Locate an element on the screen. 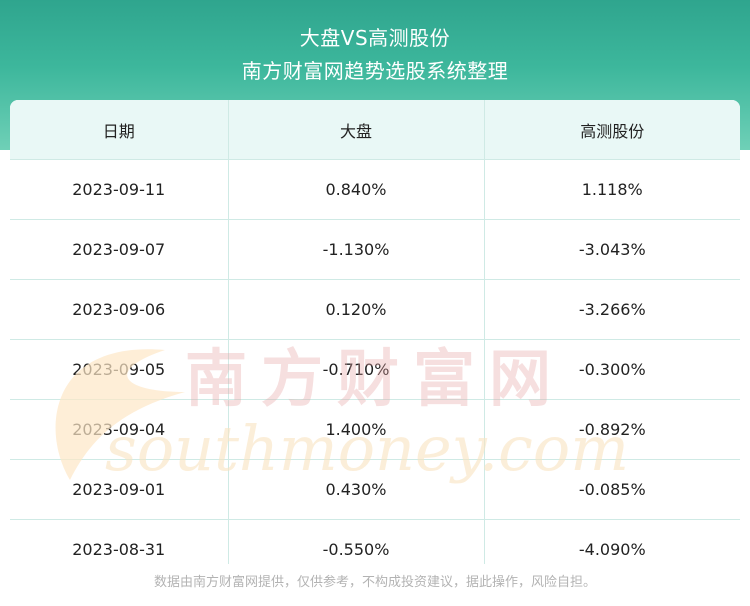  cell-stock-change: -3.043% is located at coordinates (612, 249).